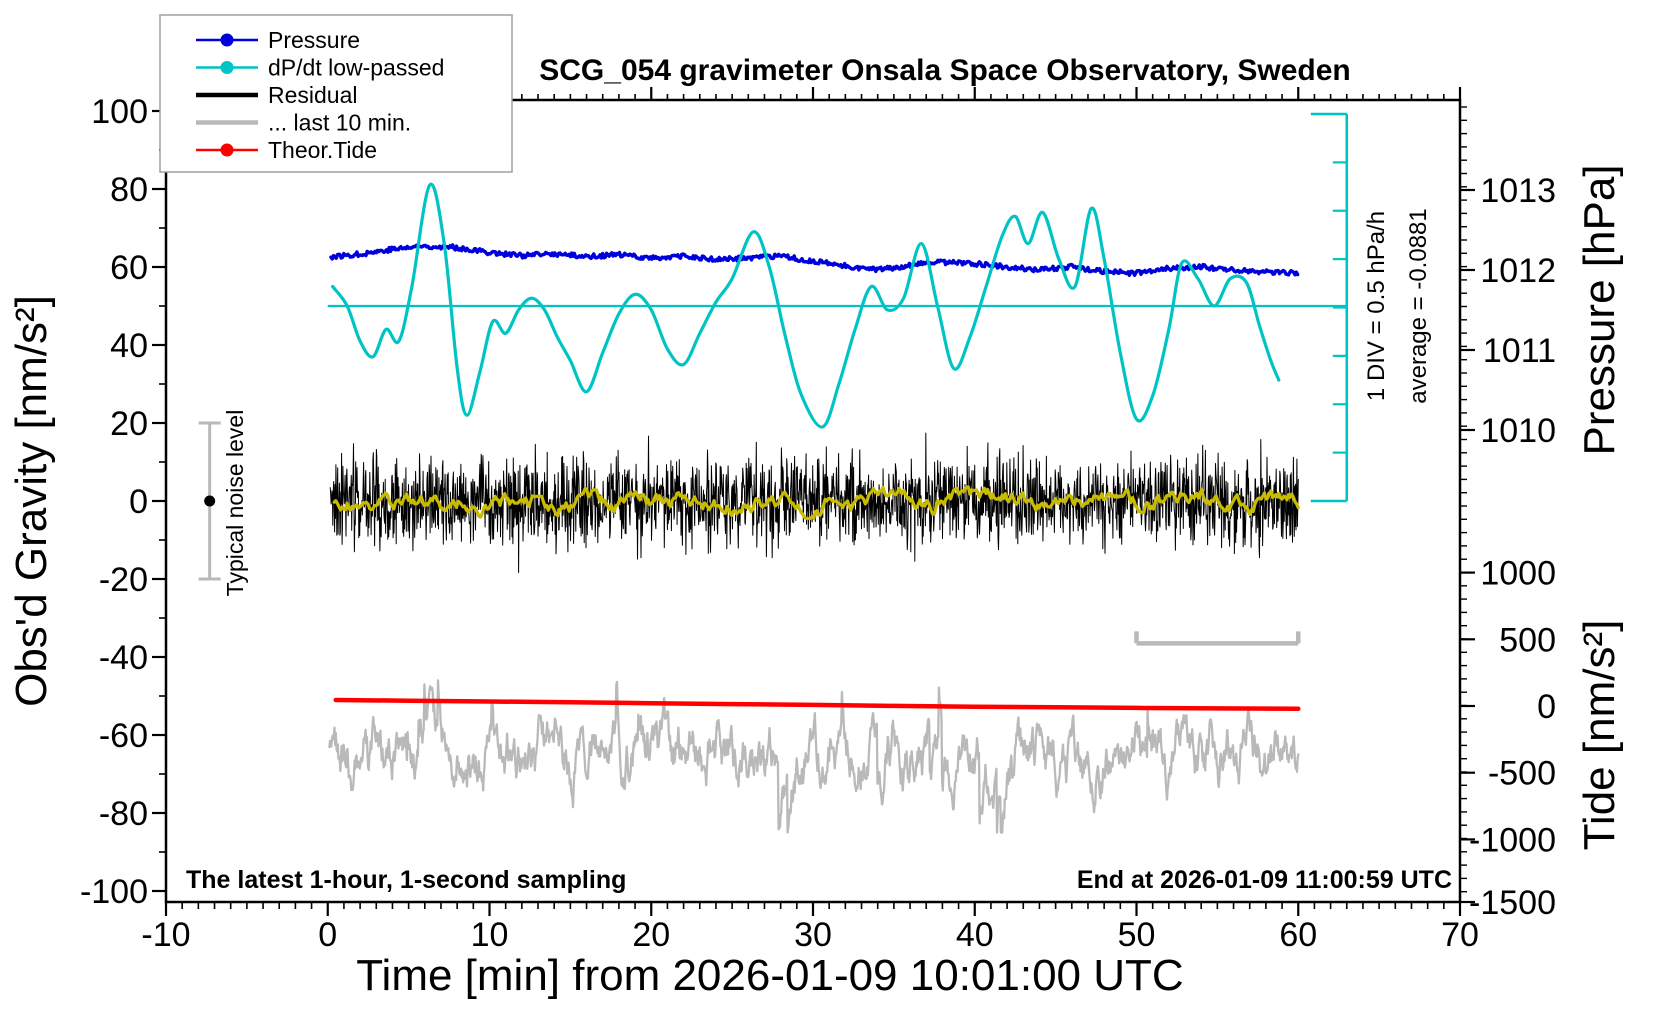 The height and width of the screenshot is (1020, 1660). Describe the element at coordinates (129, 268) in the screenshot. I see `y-left-tick-label: 60` at that location.